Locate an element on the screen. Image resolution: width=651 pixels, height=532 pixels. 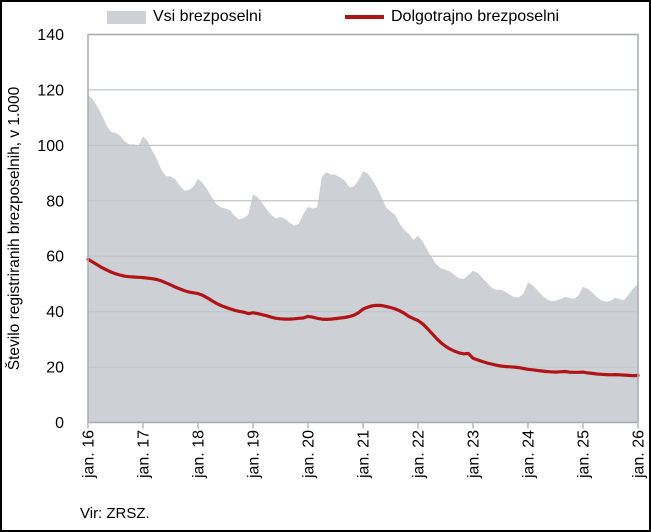
y-tick-label-120: 120 is located at coordinates (50, 90).